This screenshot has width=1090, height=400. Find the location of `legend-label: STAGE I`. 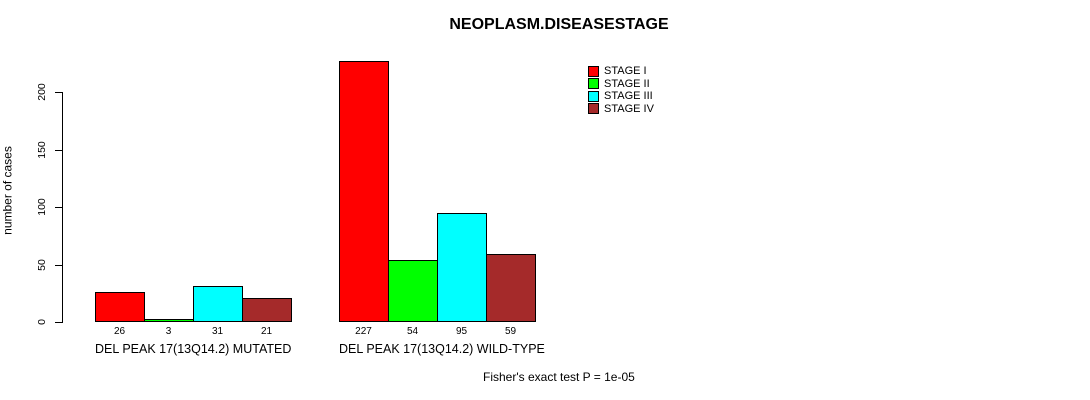

legend-label: STAGE I is located at coordinates (625, 71).